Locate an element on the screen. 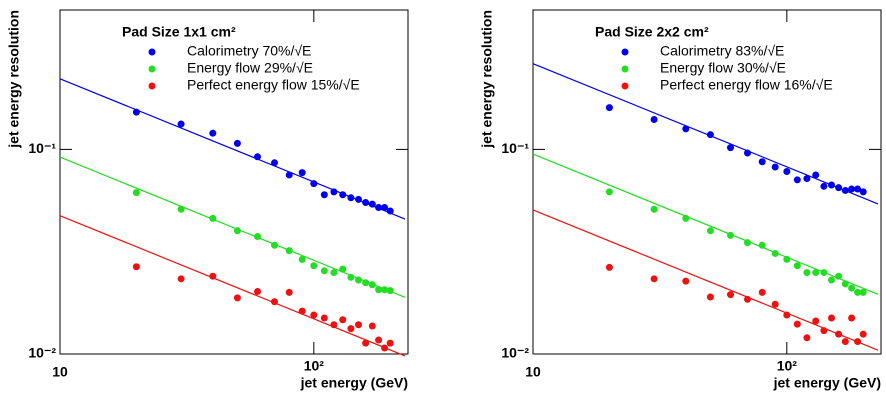 The height and width of the screenshot is (398, 886). legend-title: Pad Size 1x1 cm² is located at coordinates (179, 32).